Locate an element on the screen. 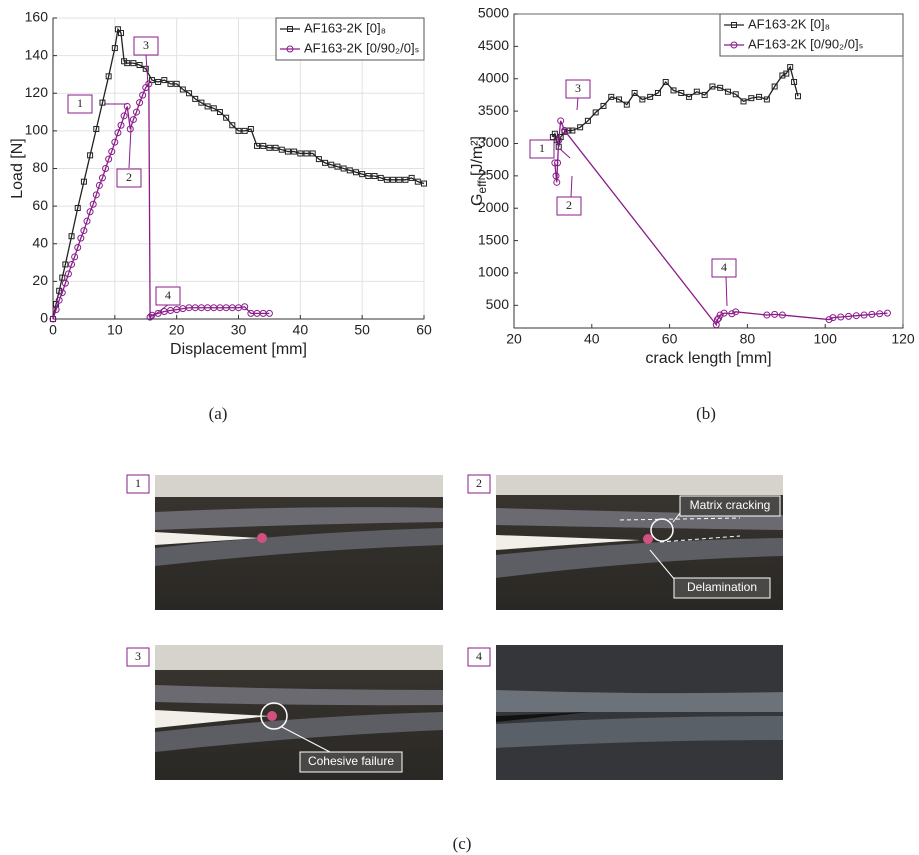 This screenshot has height=855, width=919. y-tick-label: 20 is located at coordinates (40, 280).